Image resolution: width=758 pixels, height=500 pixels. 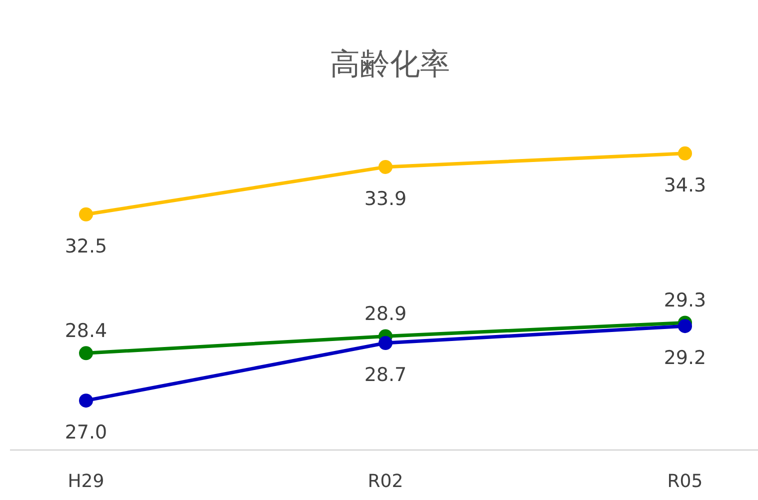 What do you see at coordinates (685, 301) in the screenshot?
I see `data-label: 29.3` at bounding box center [685, 301].